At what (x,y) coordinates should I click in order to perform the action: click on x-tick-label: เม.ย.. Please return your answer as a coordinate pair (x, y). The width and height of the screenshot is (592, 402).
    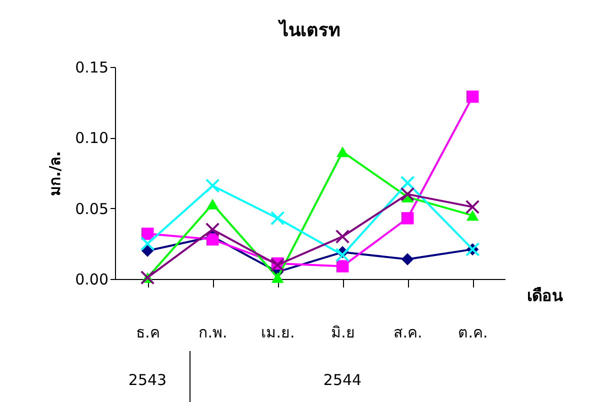
    Looking at the image, I should click on (278, 333).